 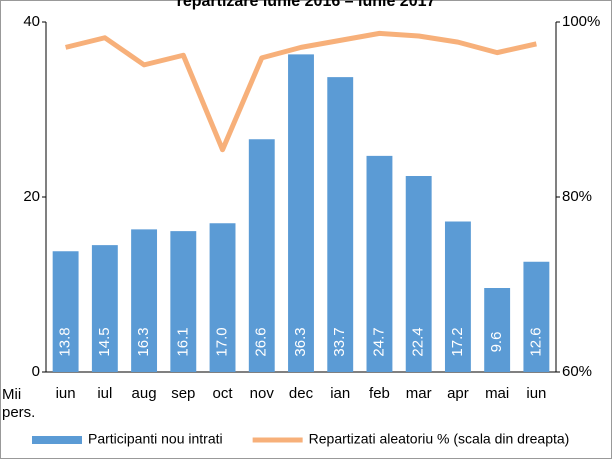 What do you see at coordinates (36, 371) in the screenshot?
I see `y-tick-label: 0` at bounding box center [36, 371].